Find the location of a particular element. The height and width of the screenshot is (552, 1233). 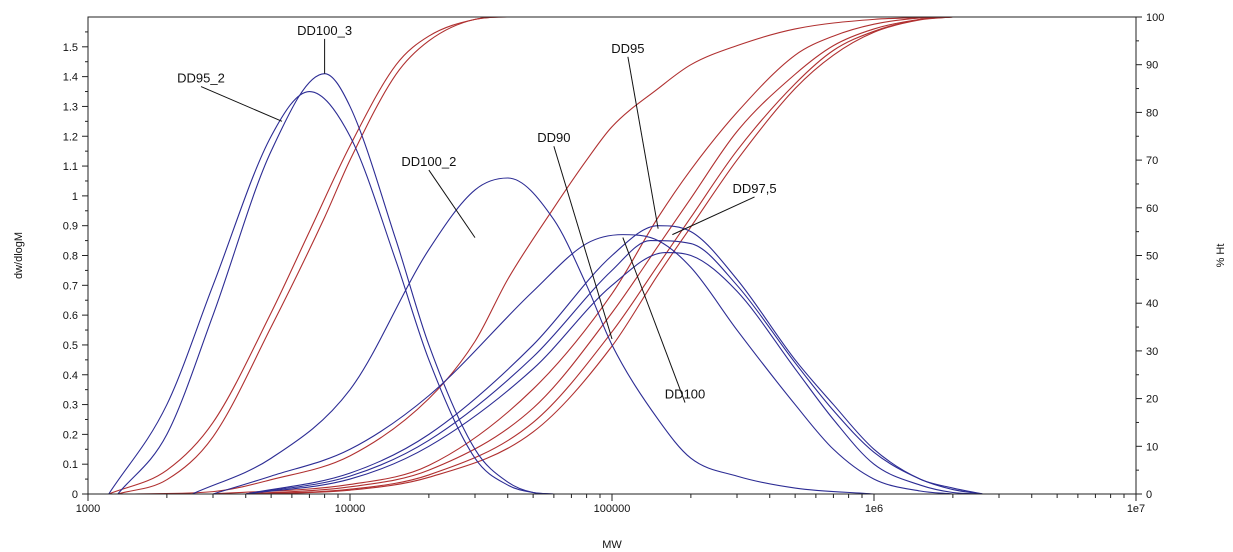

callout-line-dd90 is located at coordinates (583, 243).